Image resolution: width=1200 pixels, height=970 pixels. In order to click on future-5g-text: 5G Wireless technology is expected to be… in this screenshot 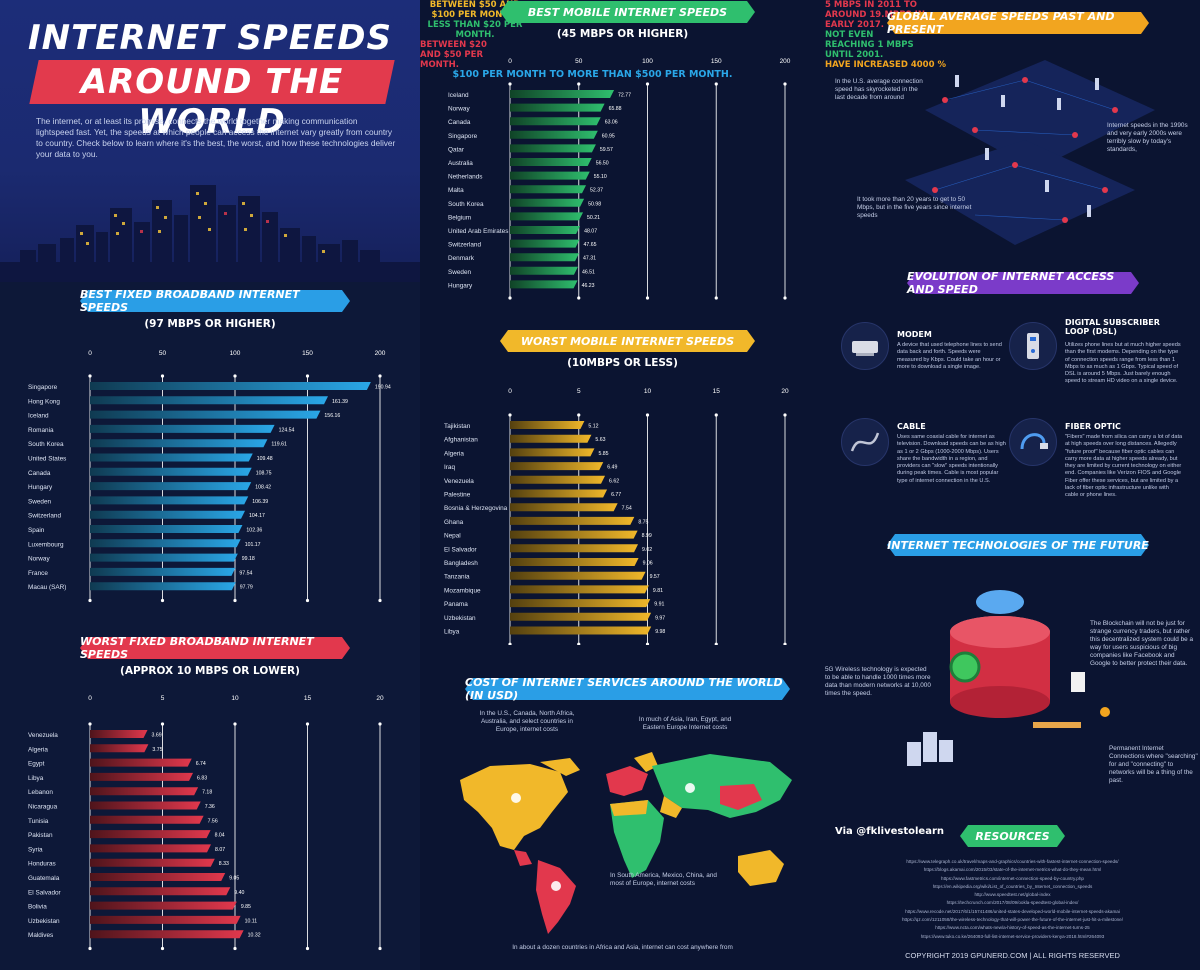, I will do `click(878, 681)`.